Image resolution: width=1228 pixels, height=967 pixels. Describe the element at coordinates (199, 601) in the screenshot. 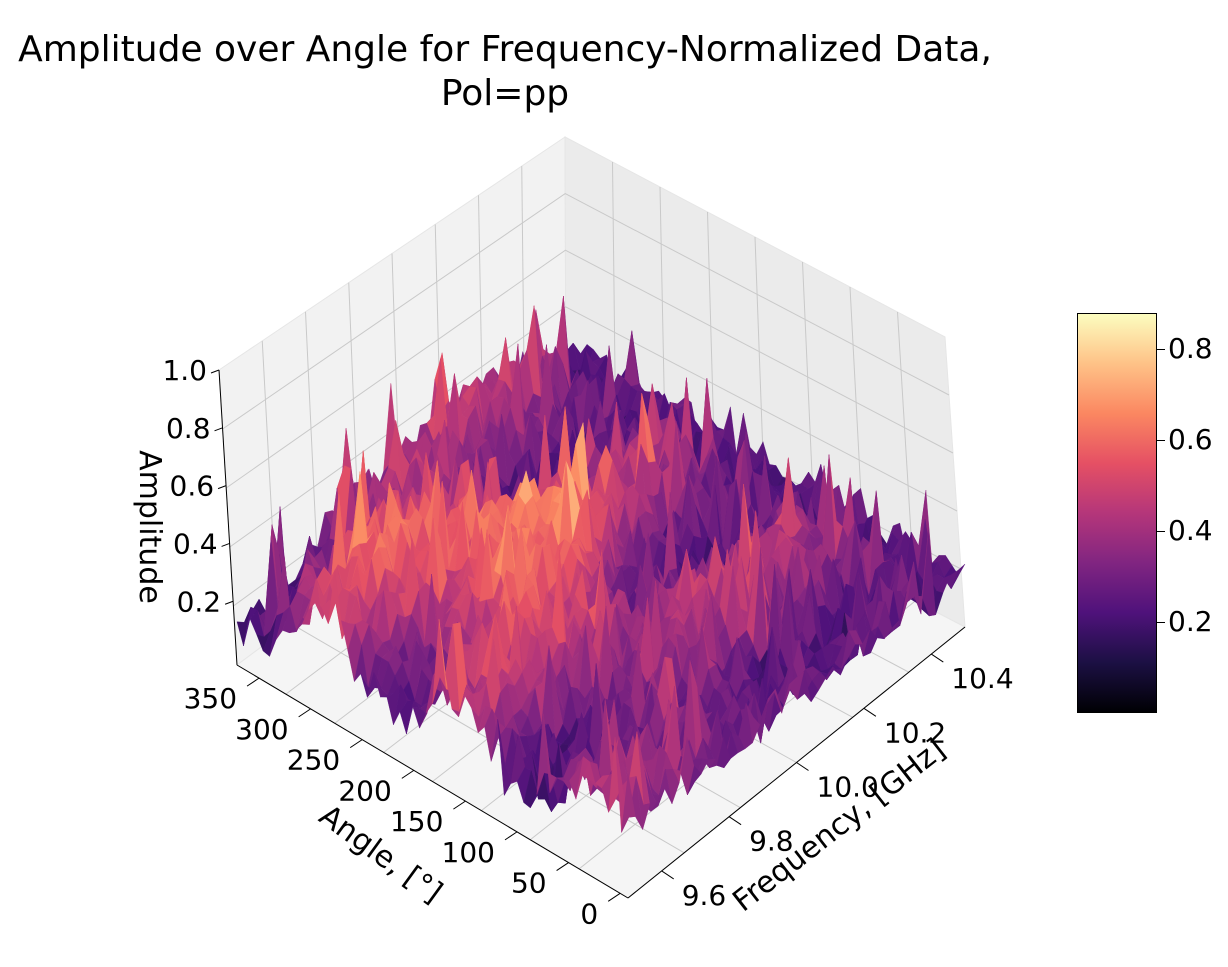

I see `z-tick-label: 0.2` at that location.